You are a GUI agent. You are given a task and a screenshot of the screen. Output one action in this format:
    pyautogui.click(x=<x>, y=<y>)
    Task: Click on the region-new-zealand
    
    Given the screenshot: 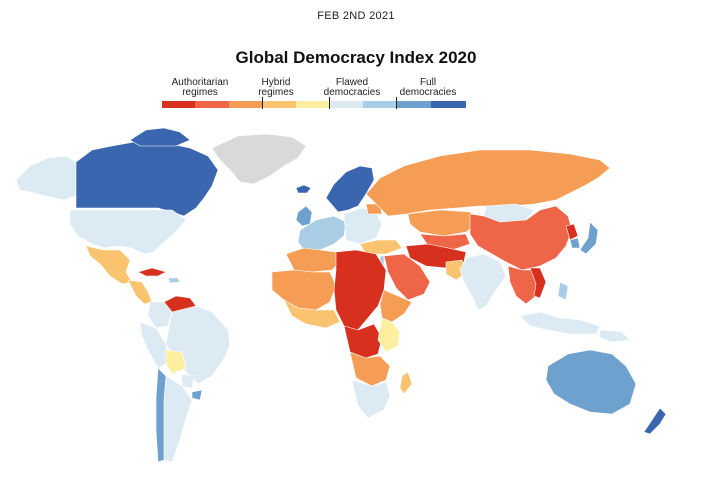 What is the action you would take?
    pyautogui.click(x=655, y=421)
    